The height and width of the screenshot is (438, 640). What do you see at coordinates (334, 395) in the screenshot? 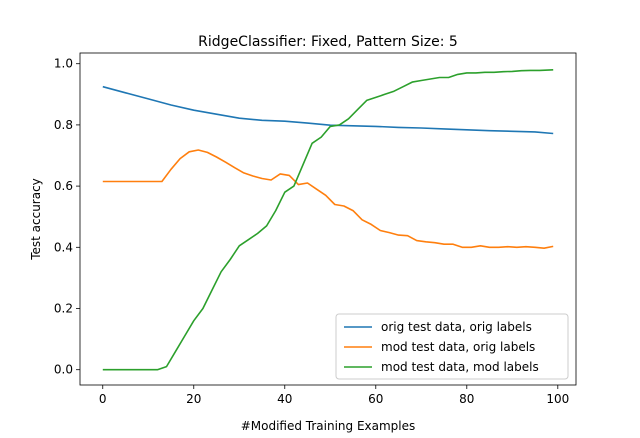
I see `x-axis: 0 20 40 60 80 100` at bounding box center [334, 395].